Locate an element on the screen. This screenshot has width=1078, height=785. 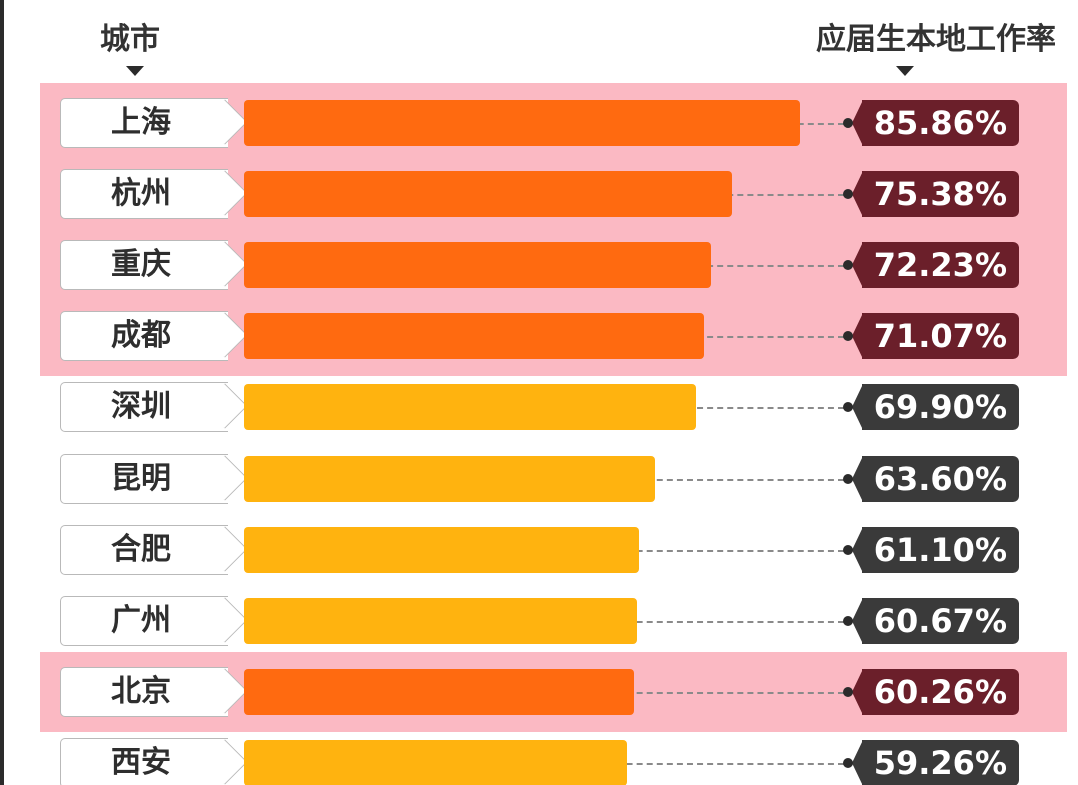
city-label-box: 杭州 is located at coordinates (144, 194).